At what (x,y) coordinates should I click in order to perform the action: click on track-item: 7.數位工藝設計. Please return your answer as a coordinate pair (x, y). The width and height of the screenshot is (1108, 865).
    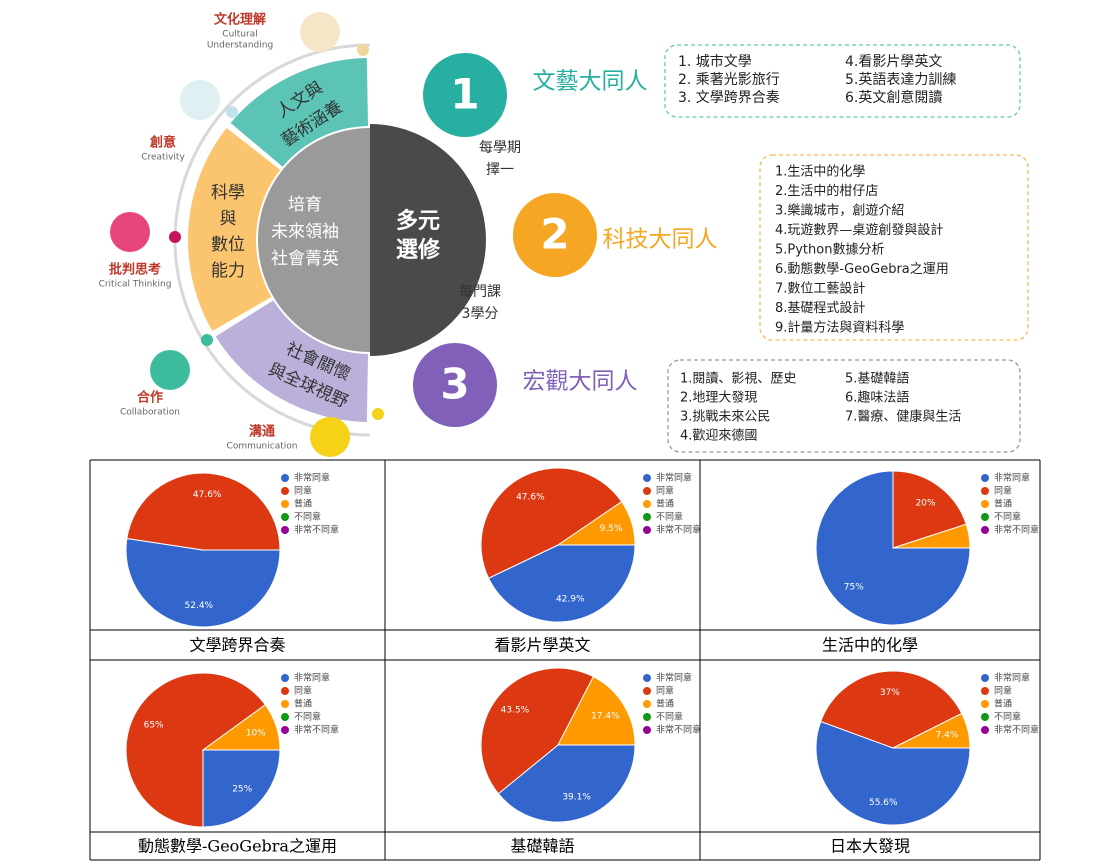
    Looking at the image, I should click on (820, 289).